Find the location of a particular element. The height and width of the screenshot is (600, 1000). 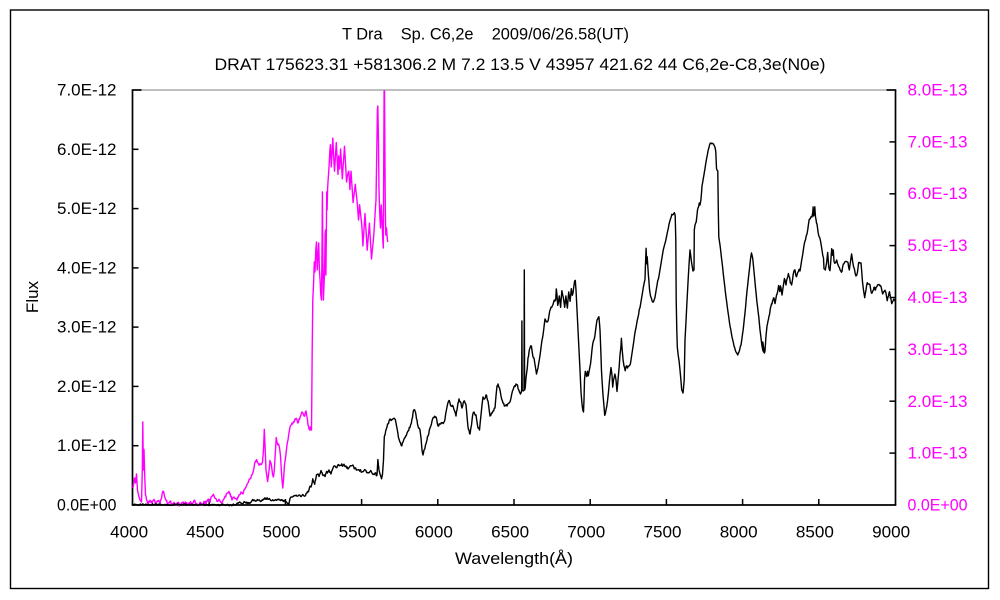

svg-text: 2.0E-13 is located at coordinates (938, 401).